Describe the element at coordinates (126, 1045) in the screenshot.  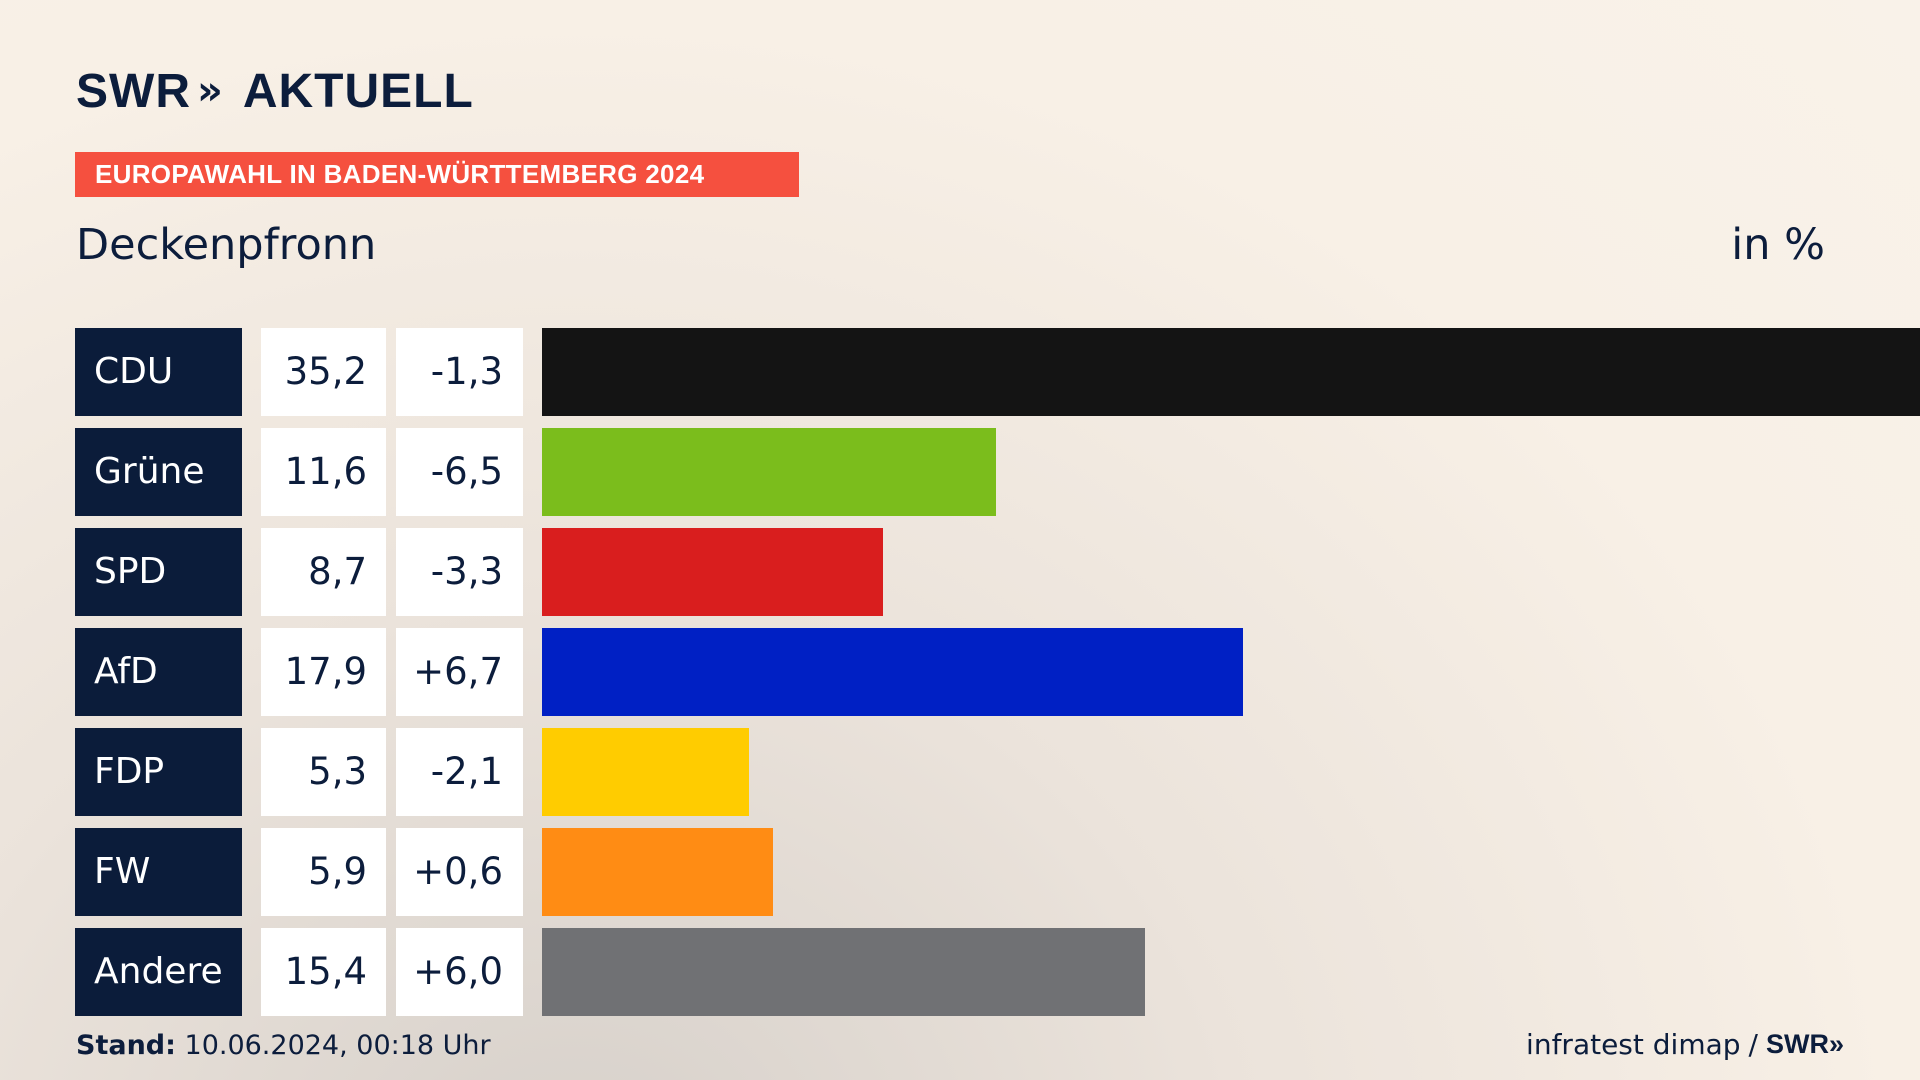
I see `stand-label: Stand:` at that location.